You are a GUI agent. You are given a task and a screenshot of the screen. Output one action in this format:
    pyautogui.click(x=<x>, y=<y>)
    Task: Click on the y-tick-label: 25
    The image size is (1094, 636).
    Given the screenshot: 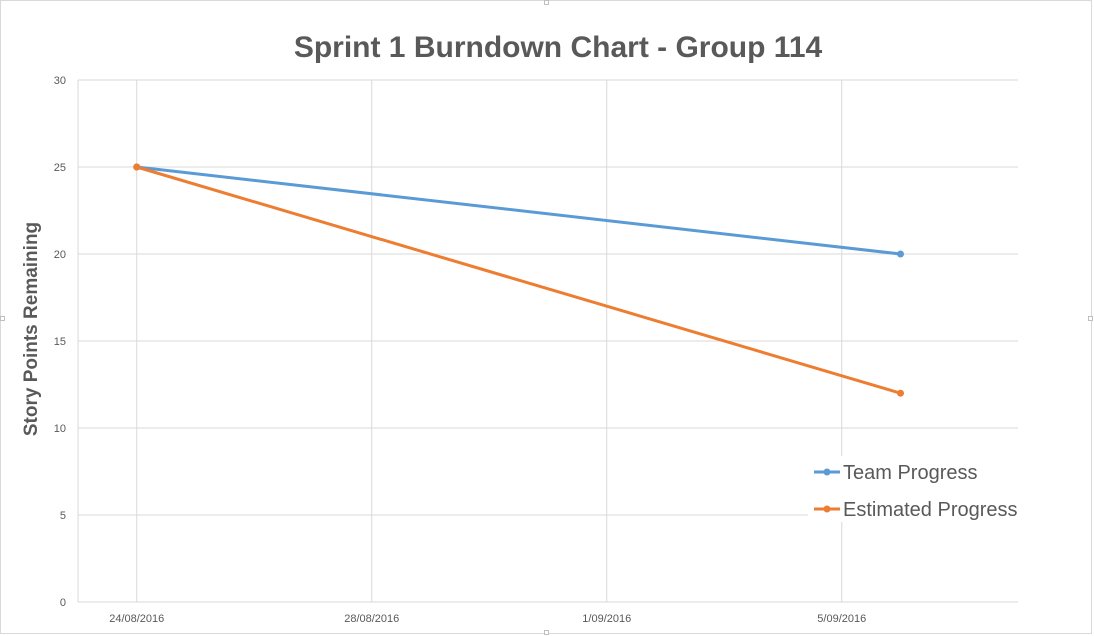 What is the action you would take?
    pyautogui.click(x=60, y=168)
    